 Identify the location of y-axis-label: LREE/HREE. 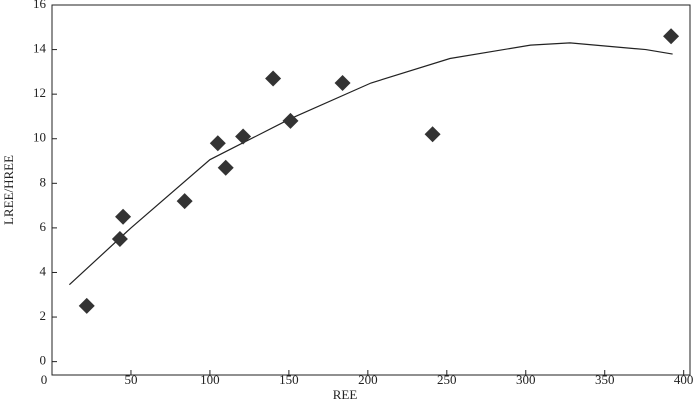
(8, 190).